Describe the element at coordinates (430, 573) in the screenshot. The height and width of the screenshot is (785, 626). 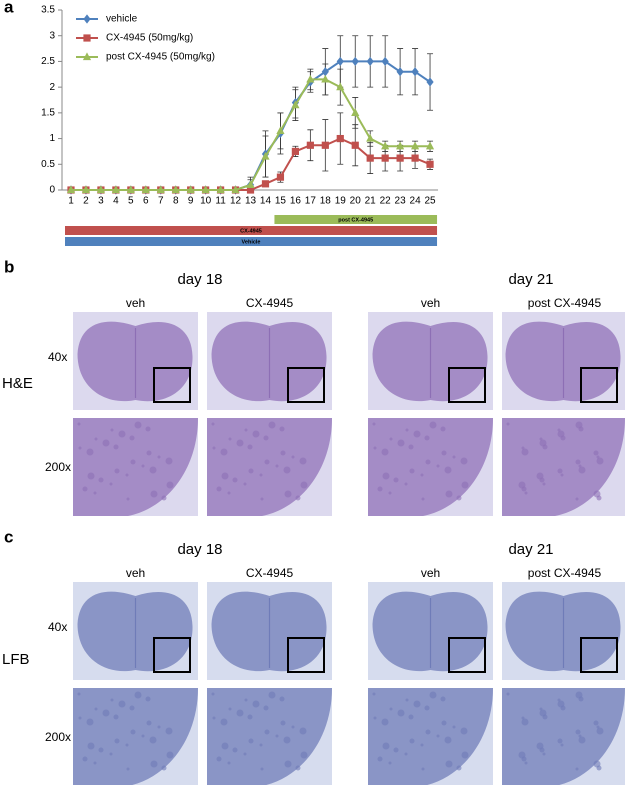
I see `column-label: veh` at that location.